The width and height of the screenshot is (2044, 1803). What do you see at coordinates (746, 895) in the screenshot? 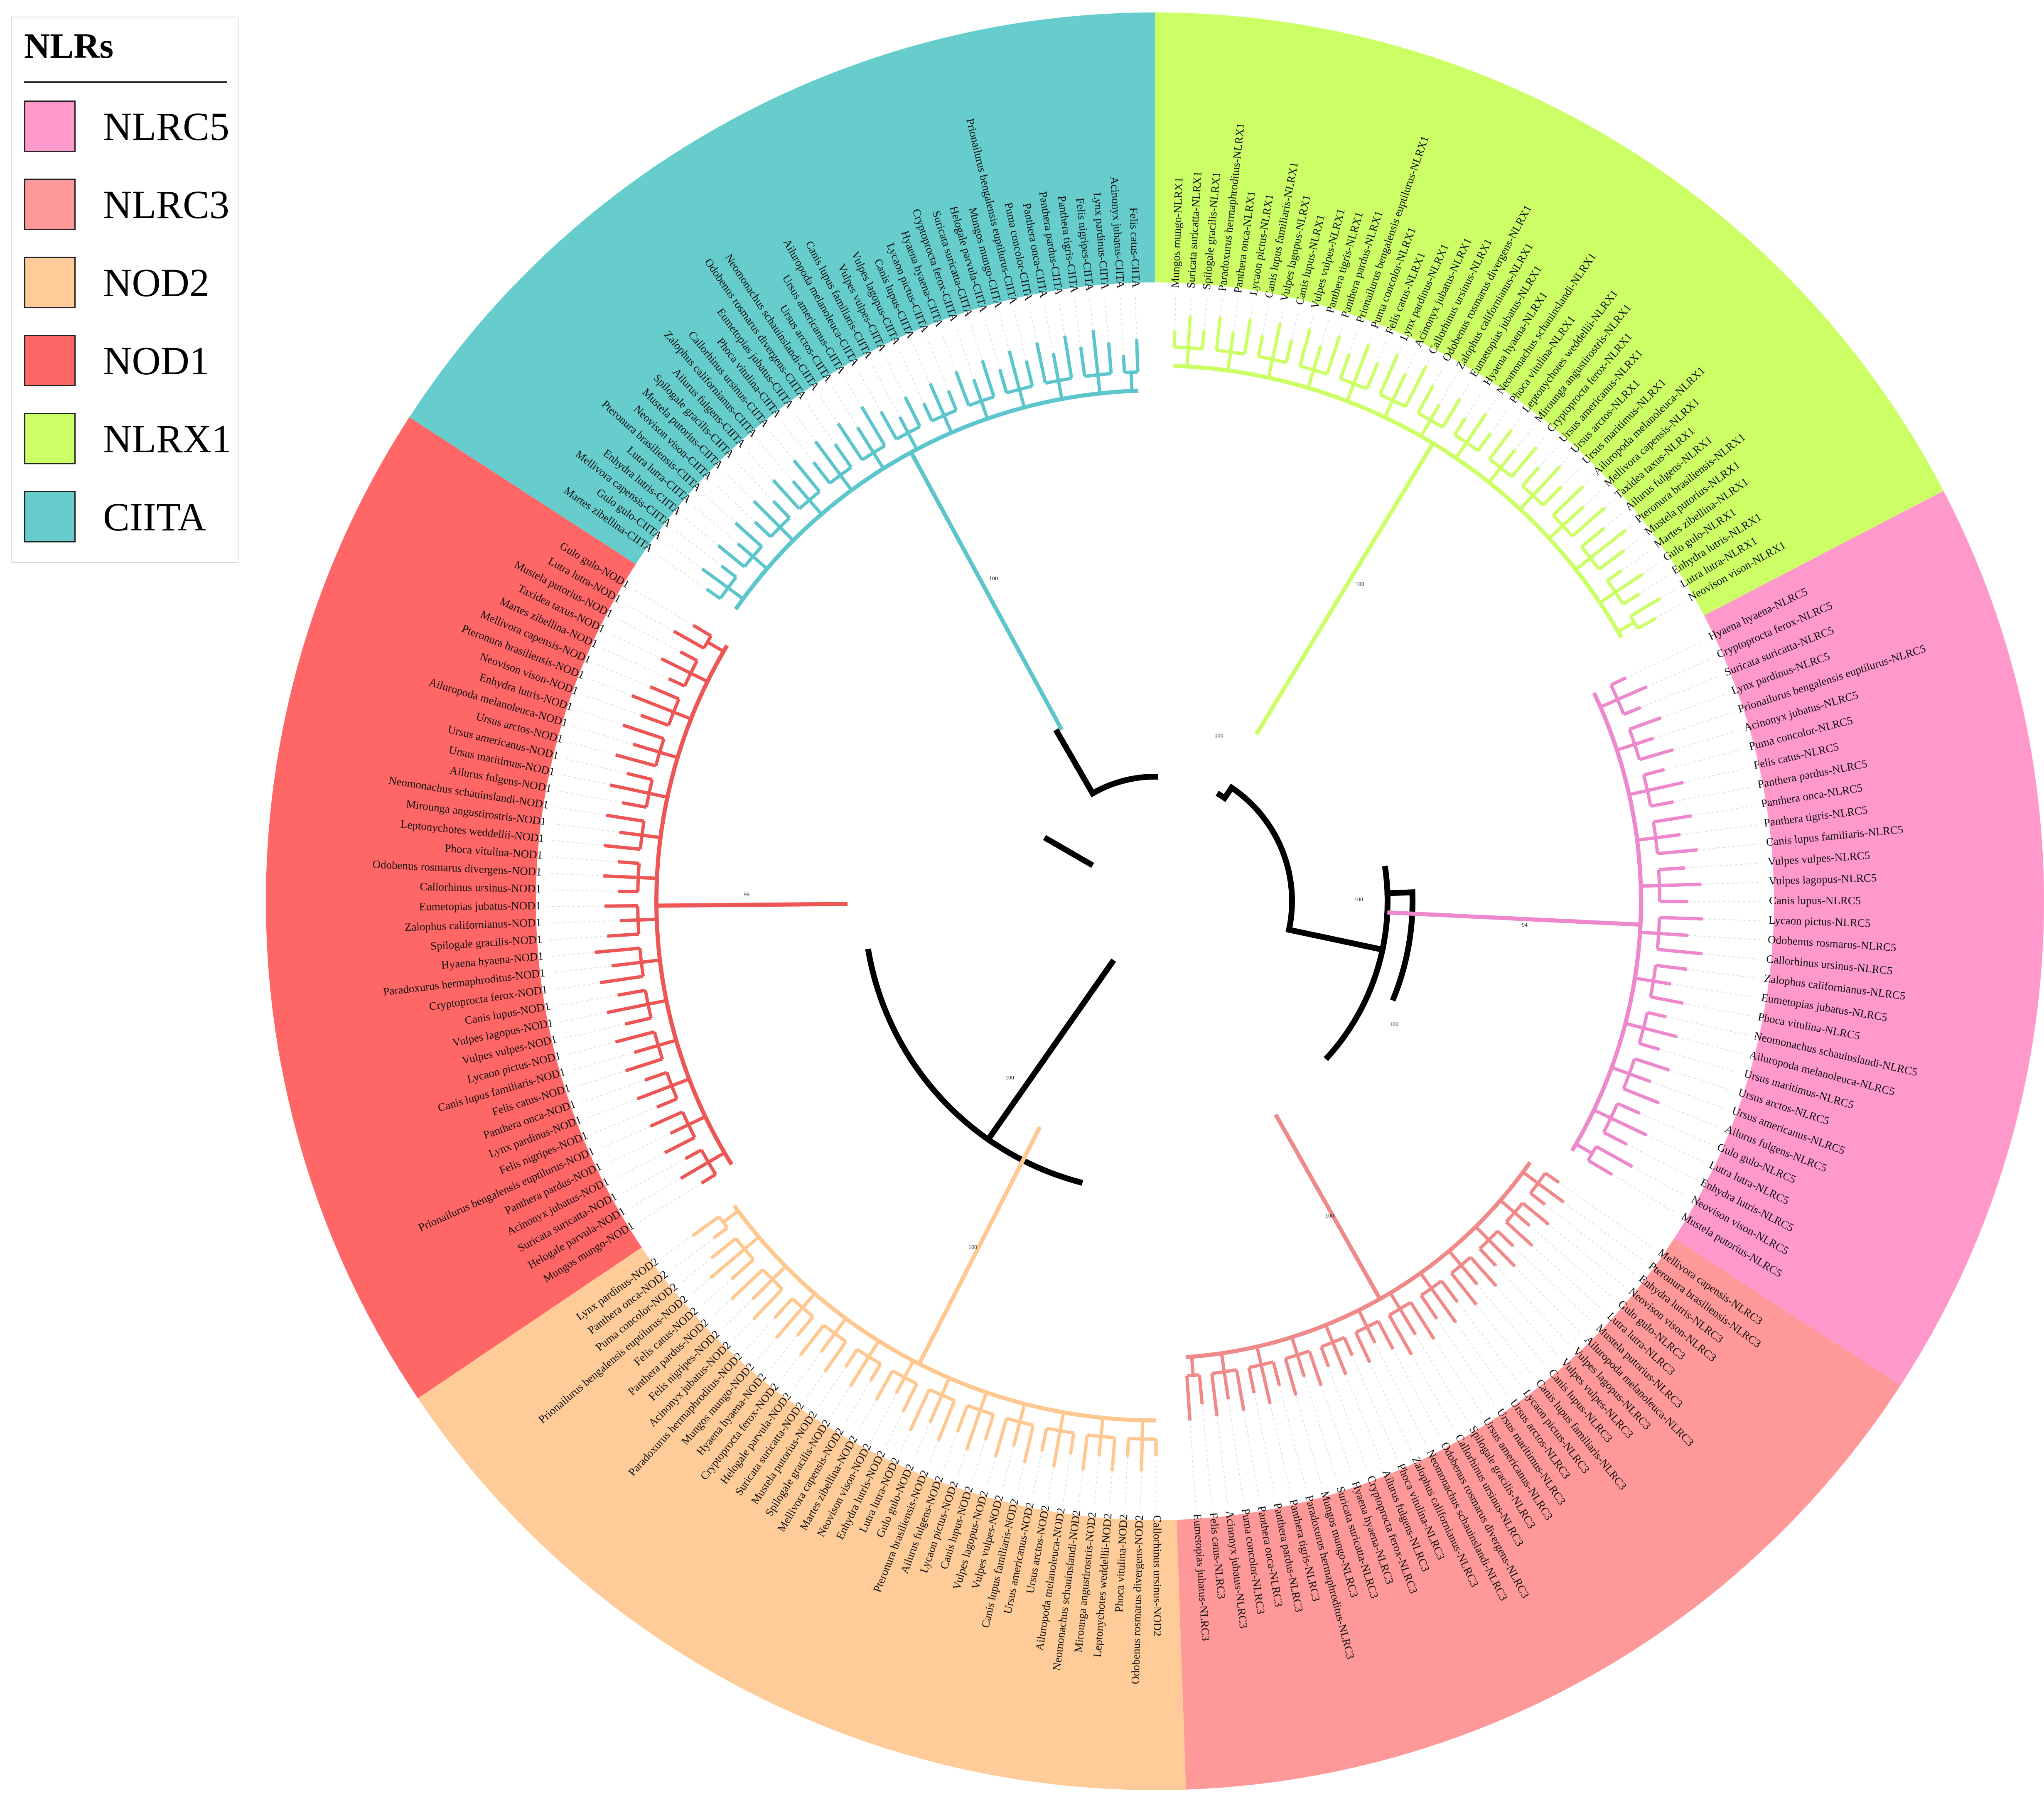
I see `stem-support: 99` at bounding box center [746, 895].